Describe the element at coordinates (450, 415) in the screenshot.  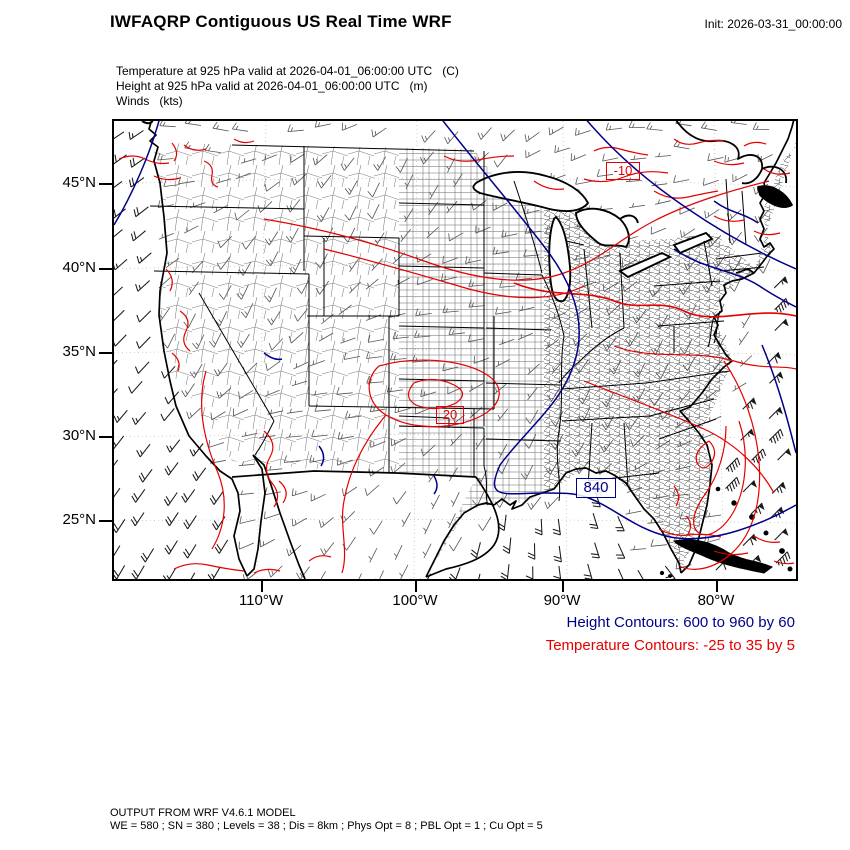
I see `temp-contour-label-20: 20` at that location.